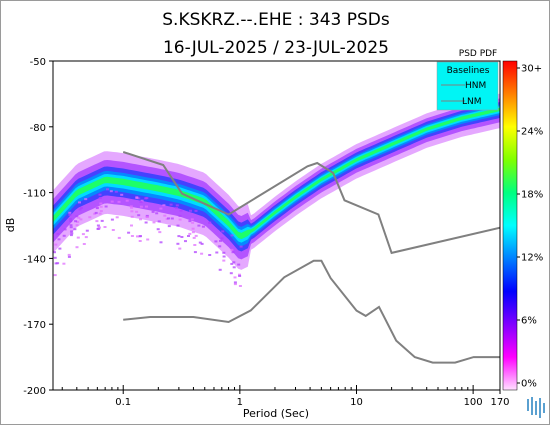 This screenshot has width=550, height=425. I want to click on colorbar-tick-label: 24%, so click(532, 132).